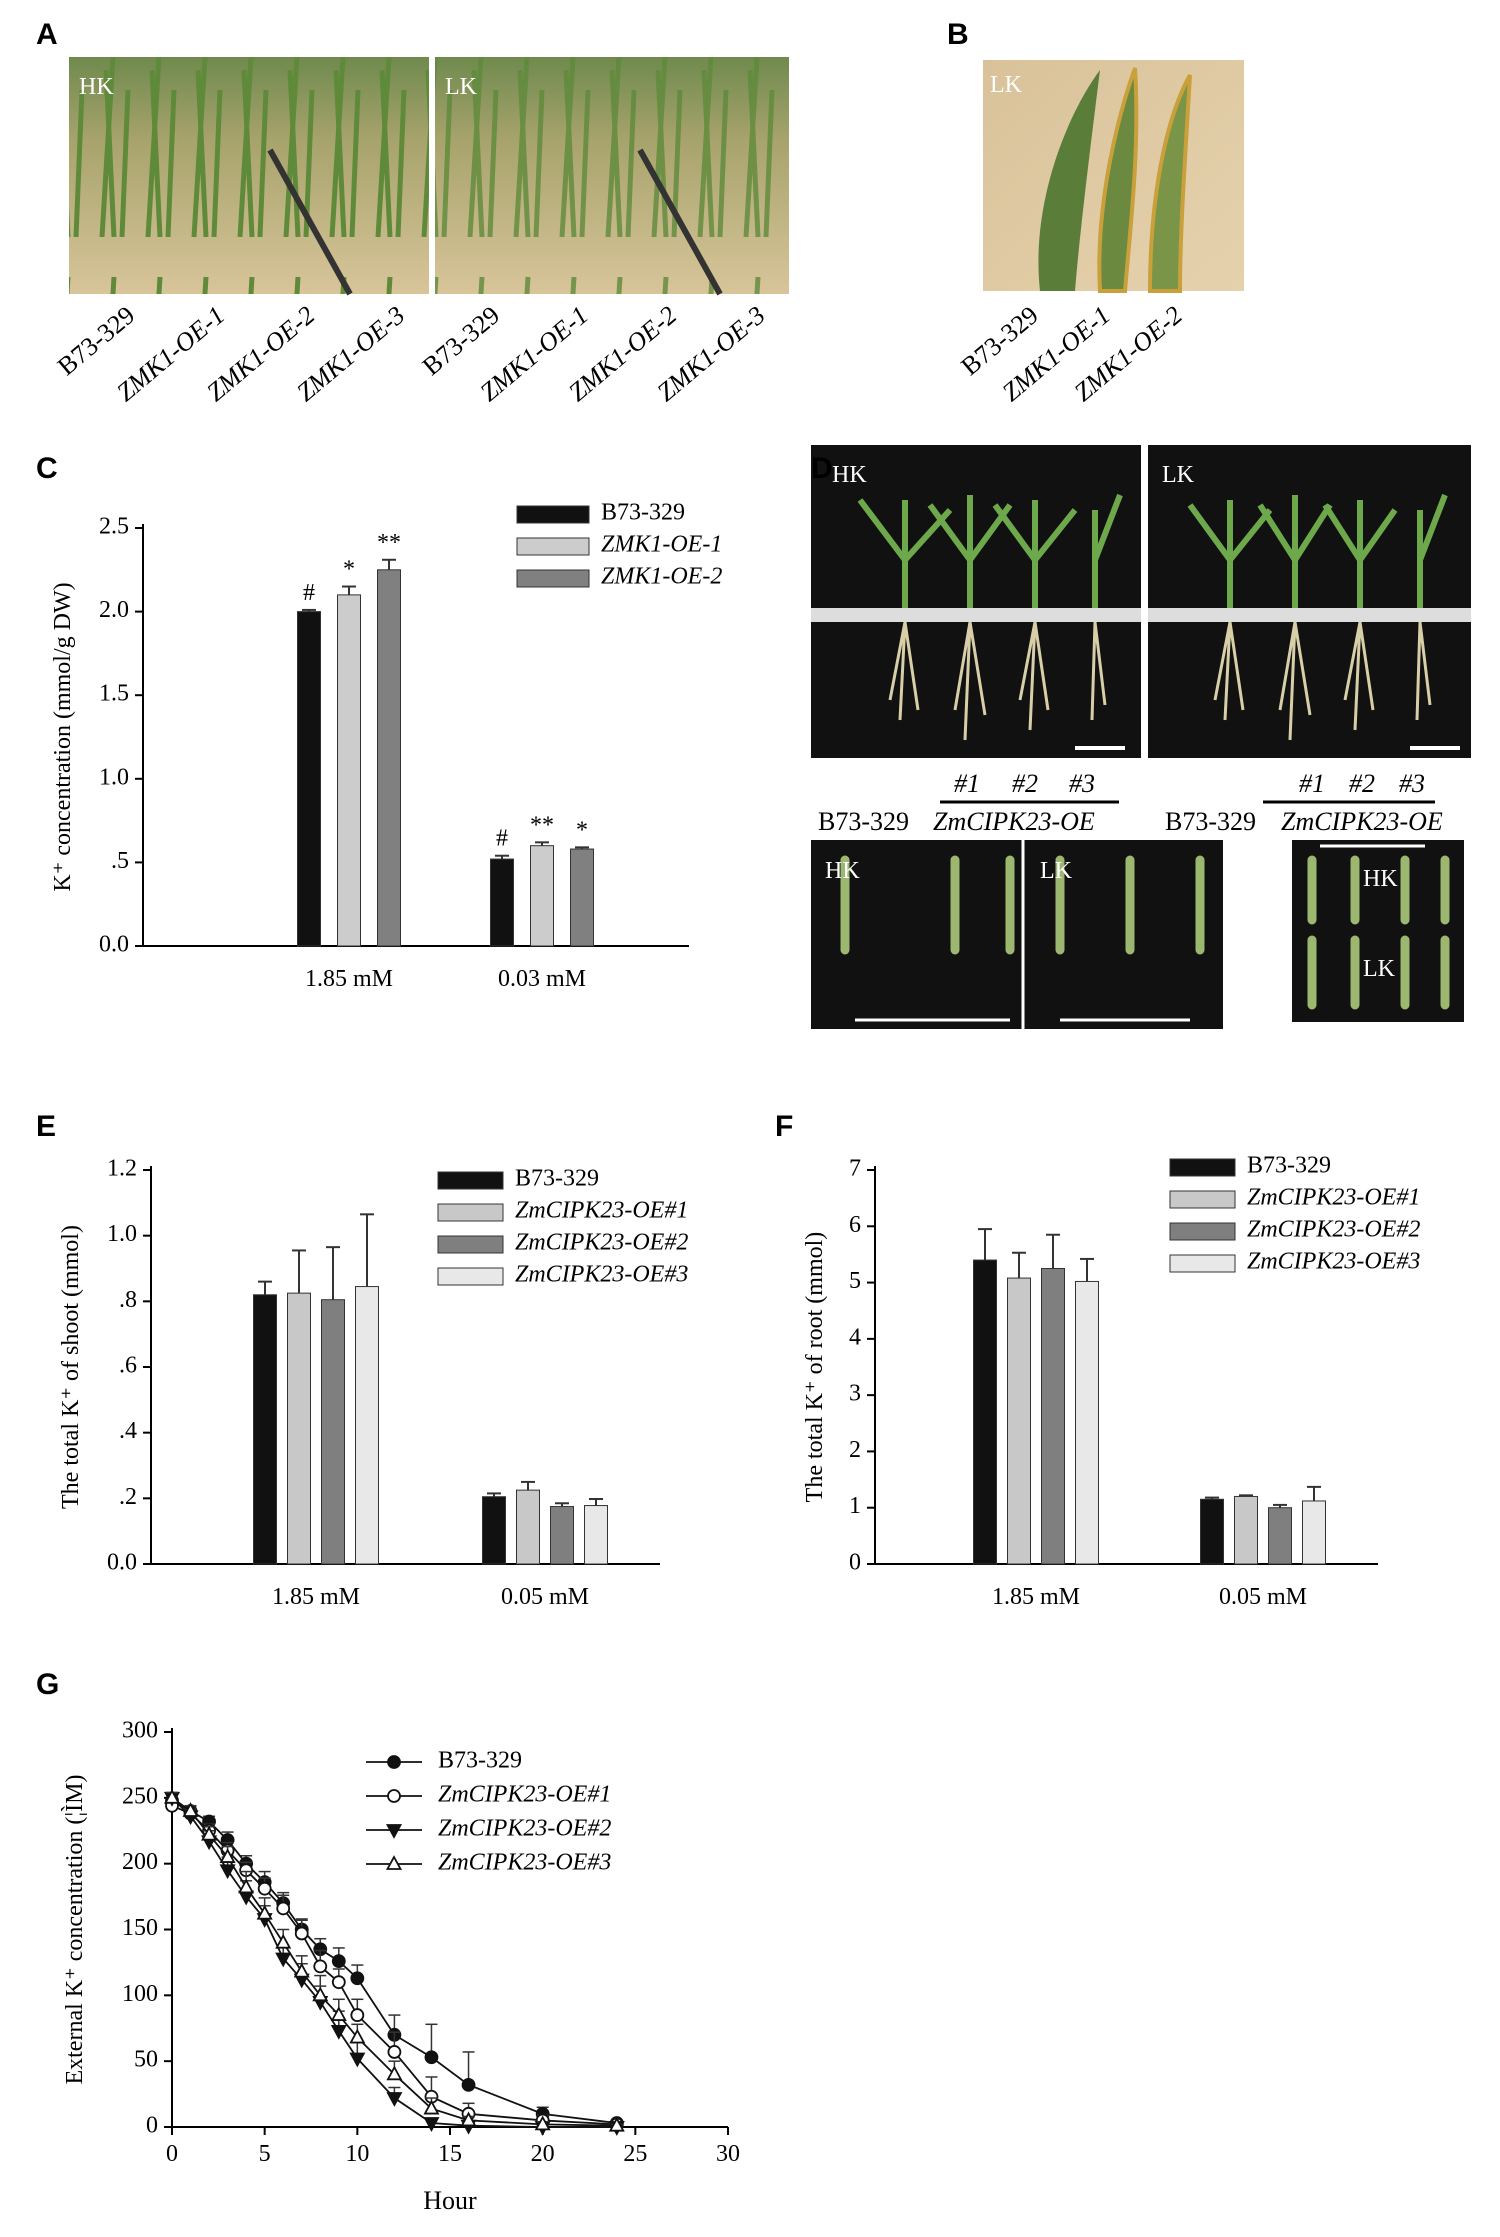  Describe the element at coordinates (1263, 1597) in the screenshot. I see `x-tick-label: 0.05 mM` at that location.